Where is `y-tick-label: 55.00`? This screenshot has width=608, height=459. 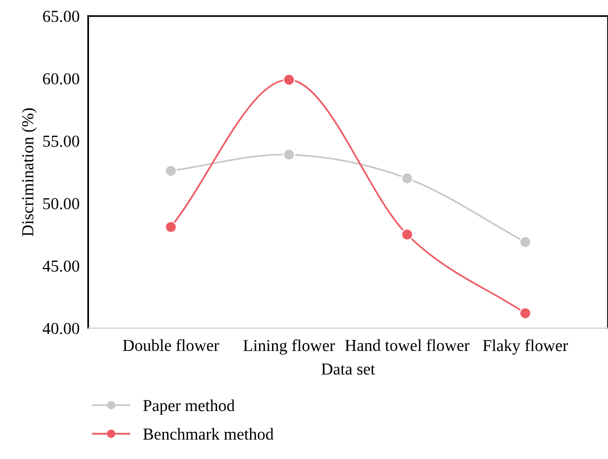
y-tick-label: 55.00 is located at coordinates (61, 141).